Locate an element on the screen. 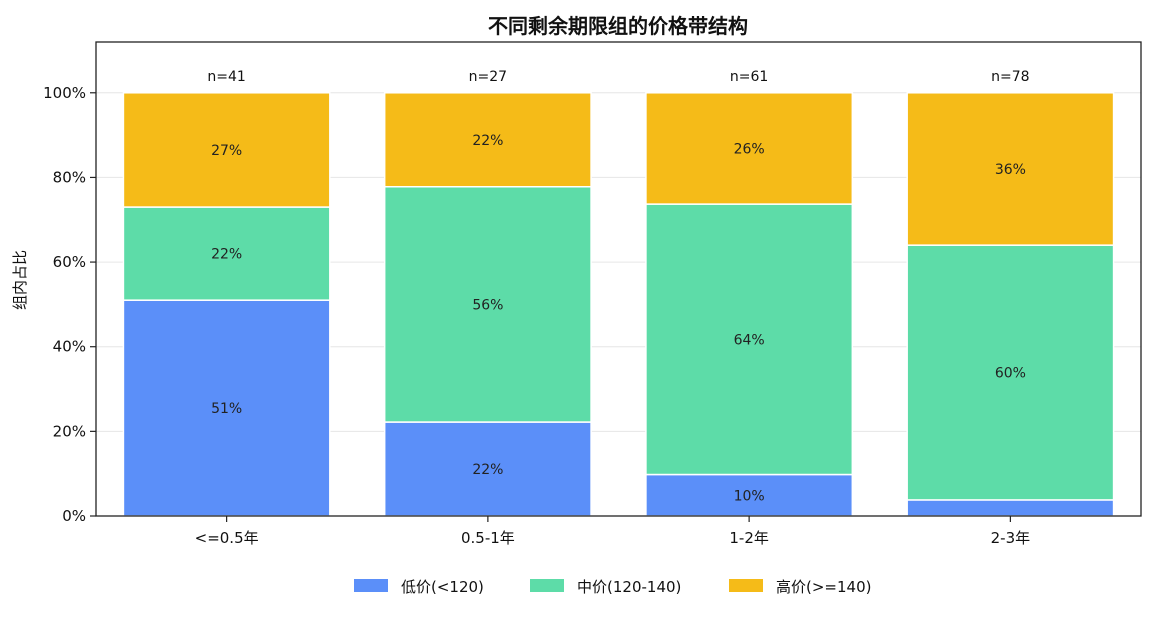 Image resolution: width=1152 pixels, height=618 pixels. group-count-label: n=41 is located at coordinates (226, 77).